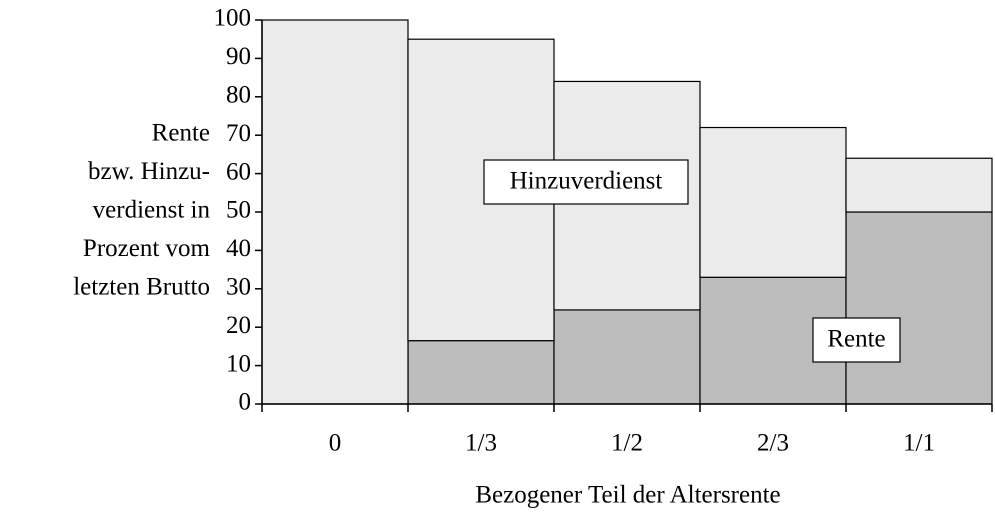 The width and height of the screenshot is (995, 516). I want to click on x-tick-label: 0, so click(335, 443).